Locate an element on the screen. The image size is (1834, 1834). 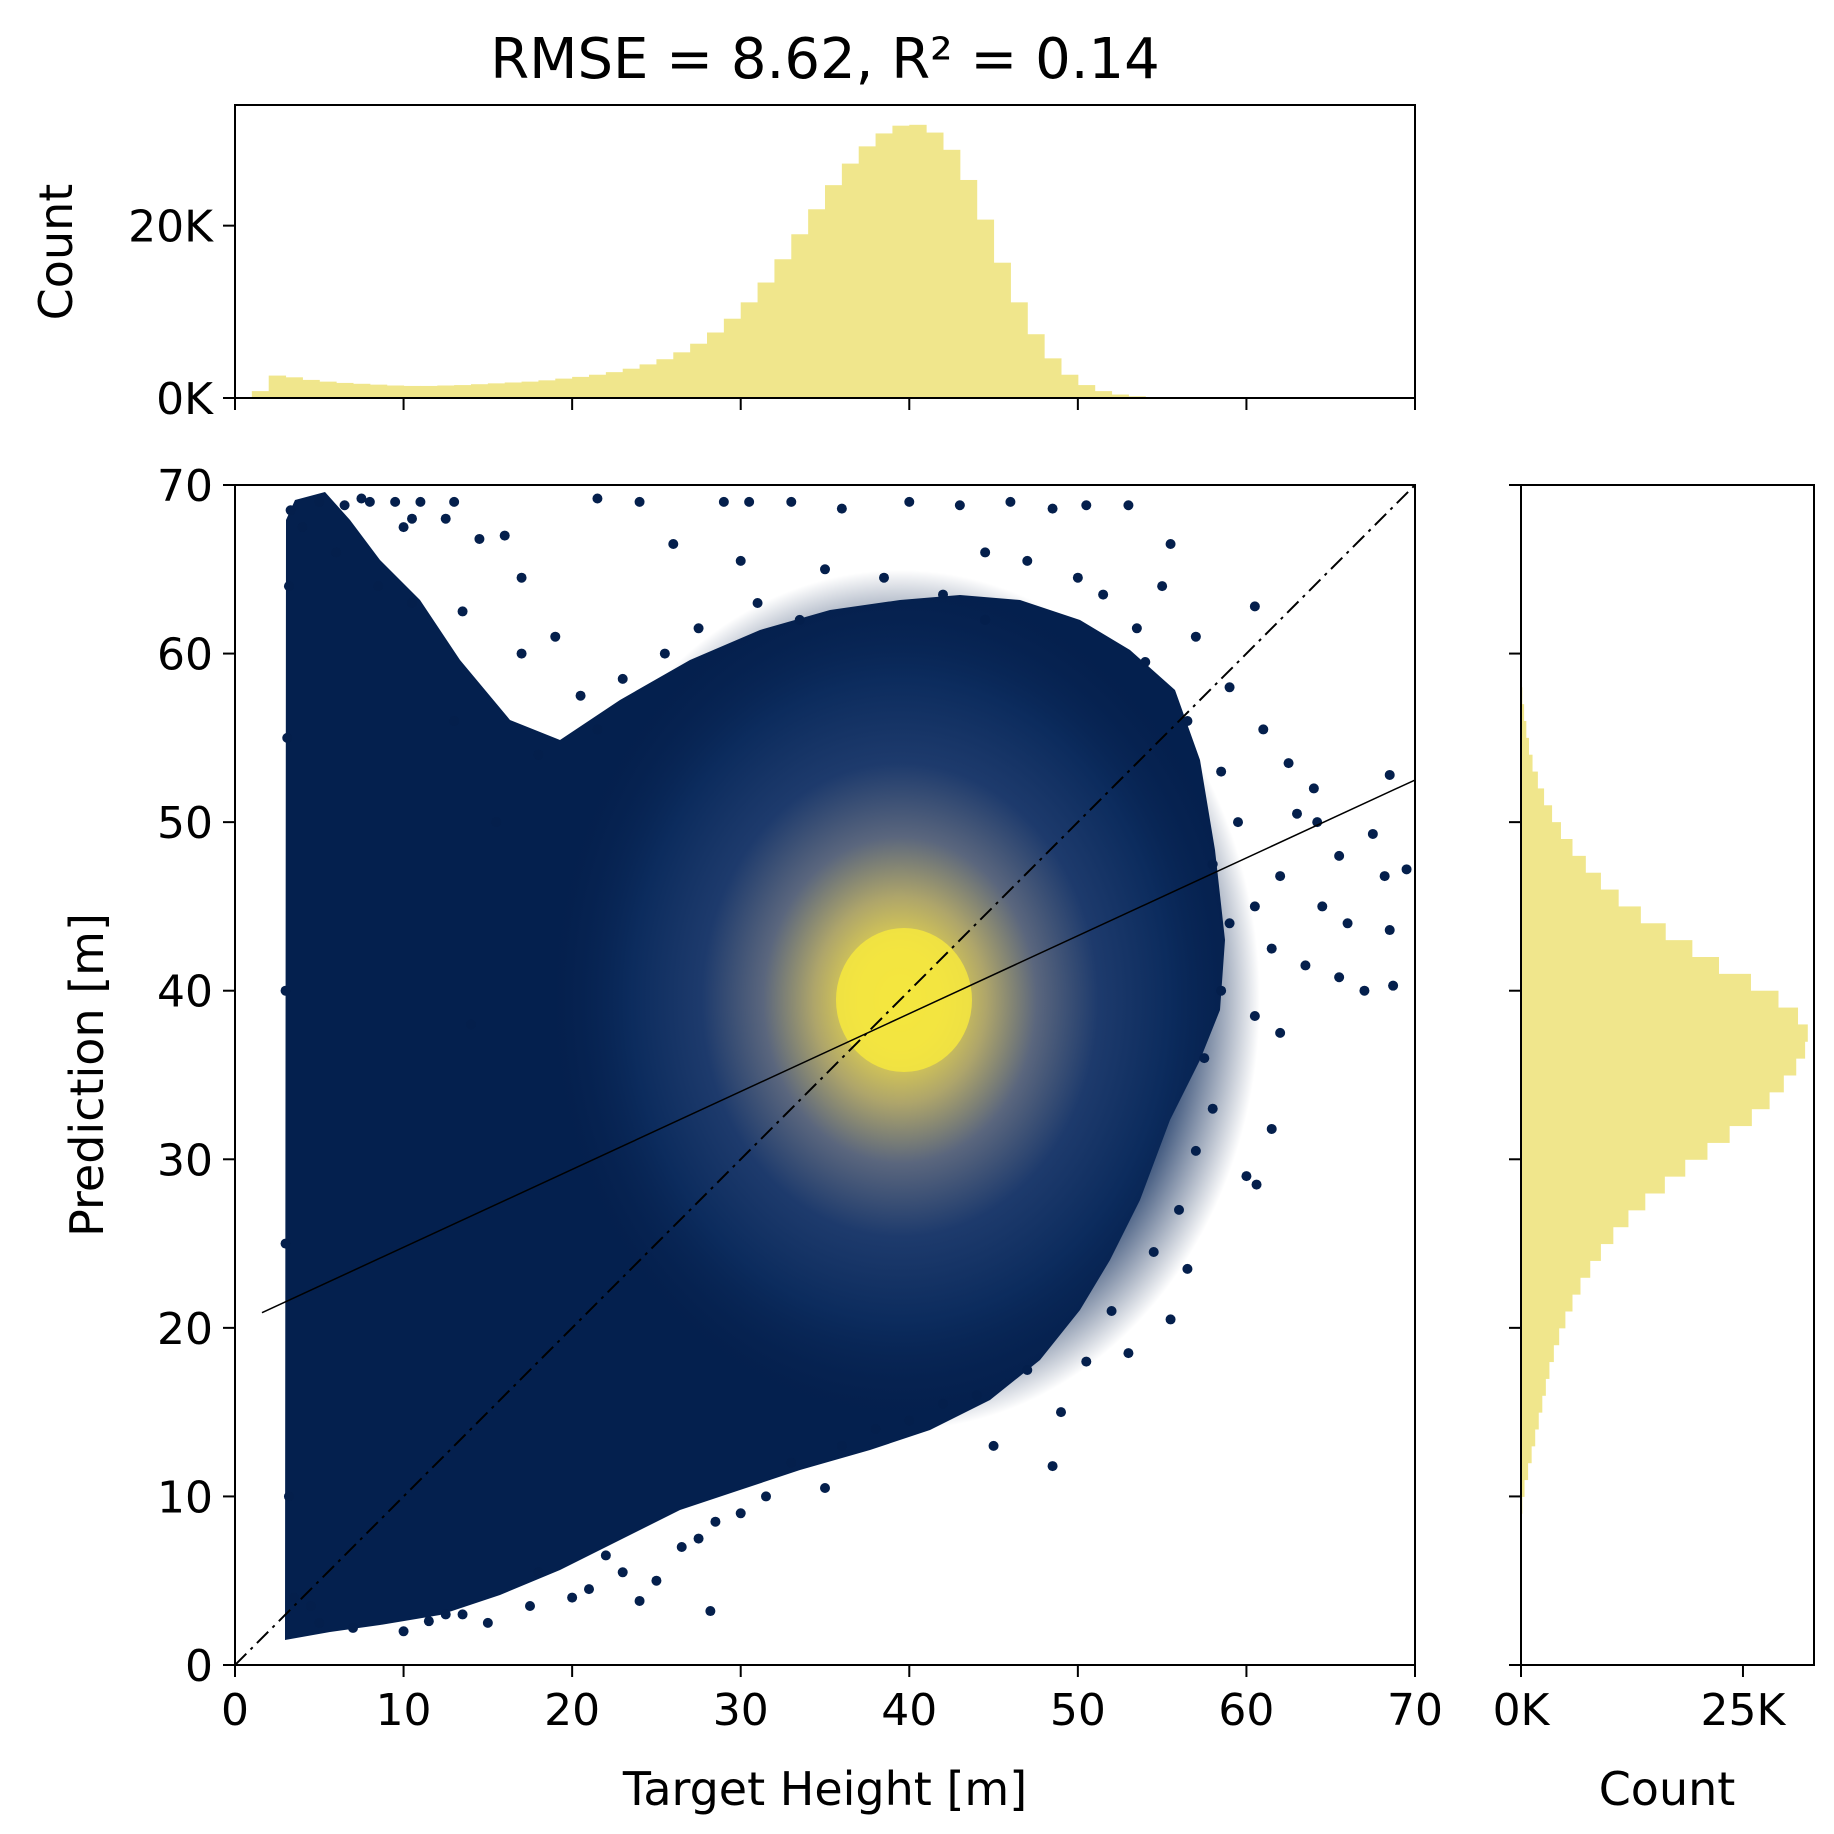
right-histogram-bars is located at coordinates (1664, 1109).